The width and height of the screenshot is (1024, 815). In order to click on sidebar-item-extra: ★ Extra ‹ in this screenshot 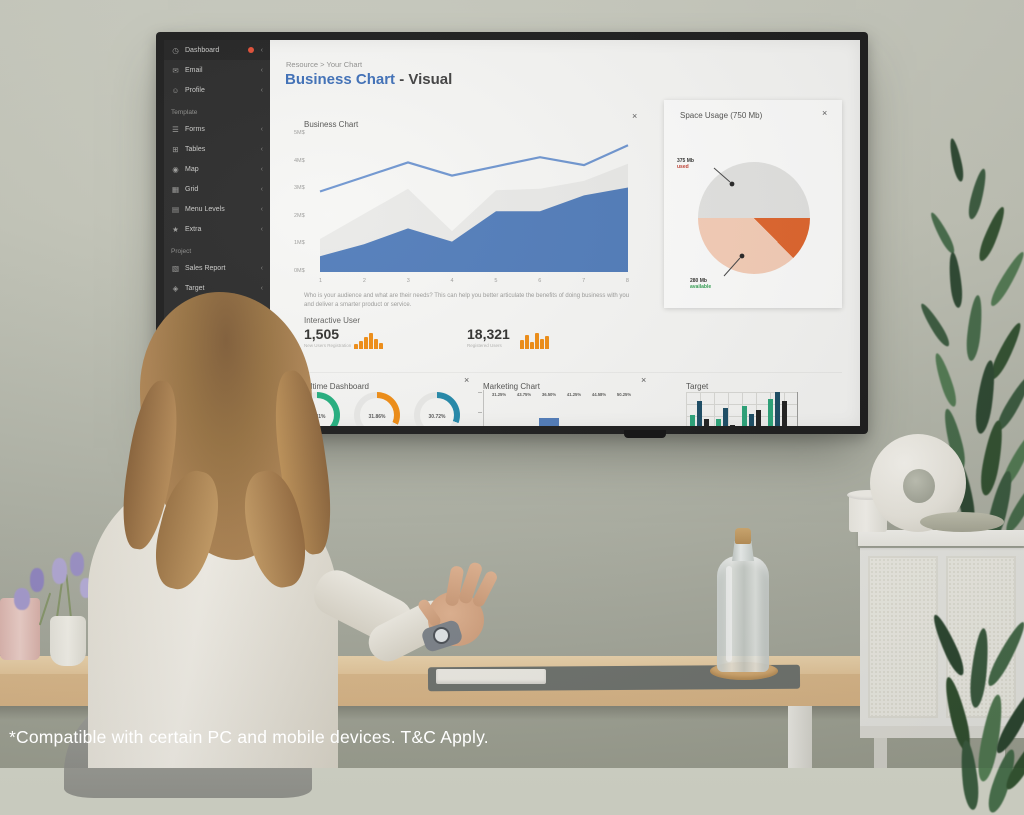, I will do `click(217, 229)`.